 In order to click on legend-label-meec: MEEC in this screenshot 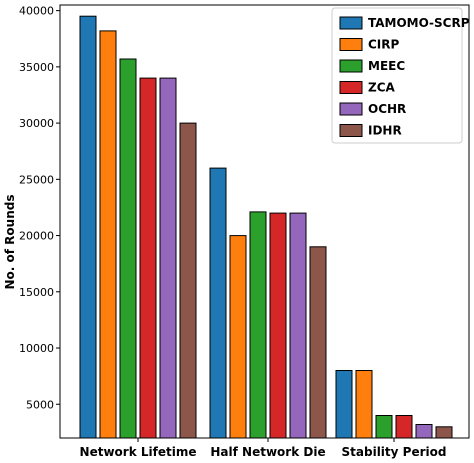, I will do `click(386, 66)`.